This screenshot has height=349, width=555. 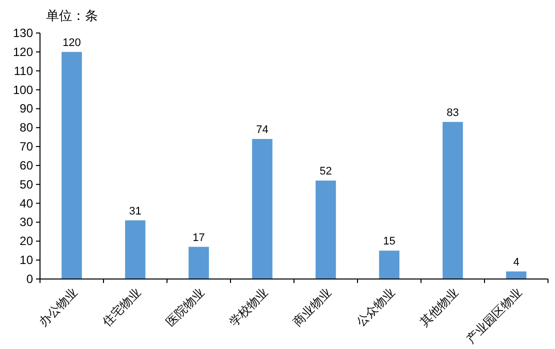 I want to click on y-tick-label: 80, so click(x=27, y=127).